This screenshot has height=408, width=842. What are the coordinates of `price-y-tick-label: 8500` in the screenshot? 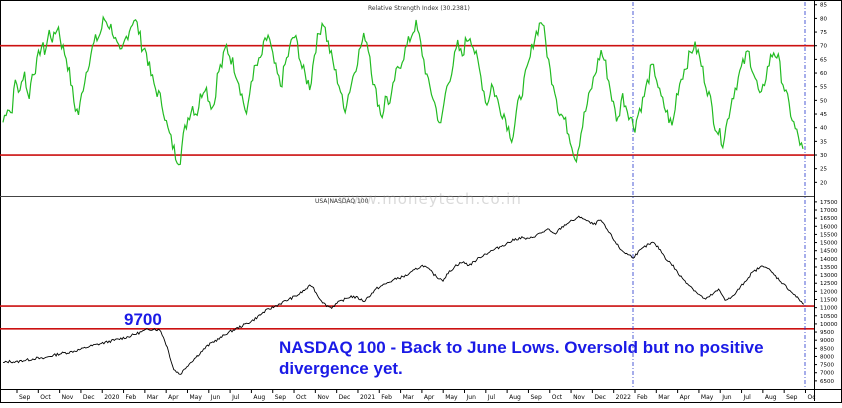 It's located at (827, 349).